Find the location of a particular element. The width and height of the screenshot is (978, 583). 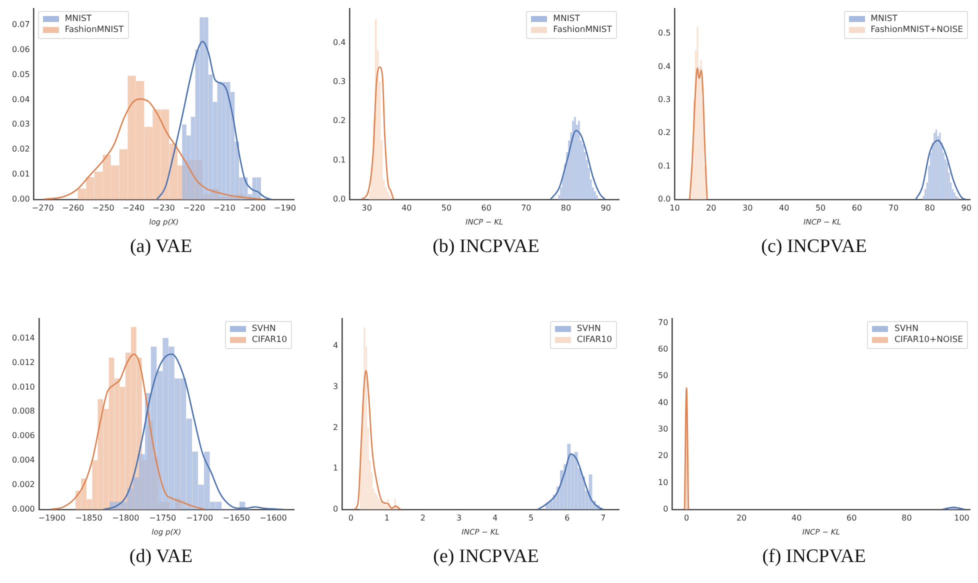

x-tick-label: 2 is located at coordinates (423, 517).